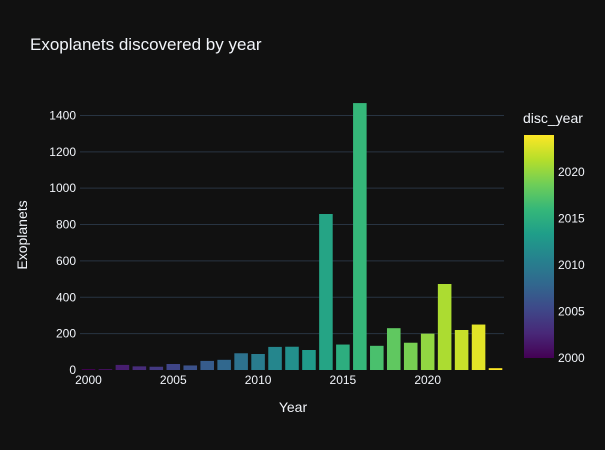 The width and height of the screenshot is (605, 450). I want to click on y-tick-label: 400, so click(66, 297).